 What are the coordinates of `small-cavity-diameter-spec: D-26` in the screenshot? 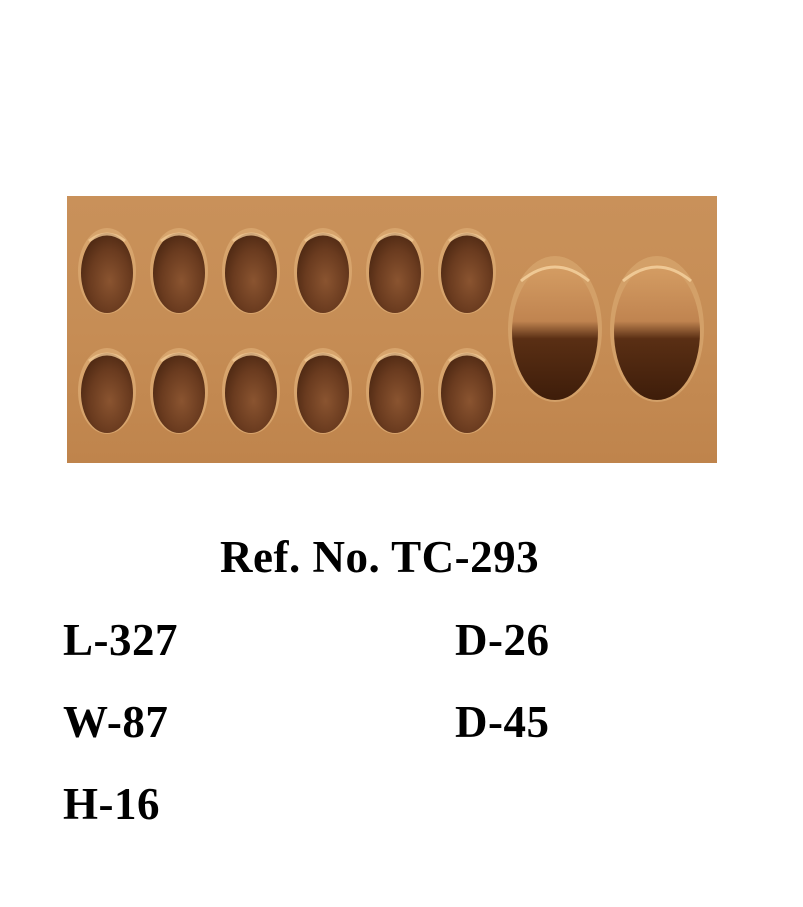 It's located at (502, 640).